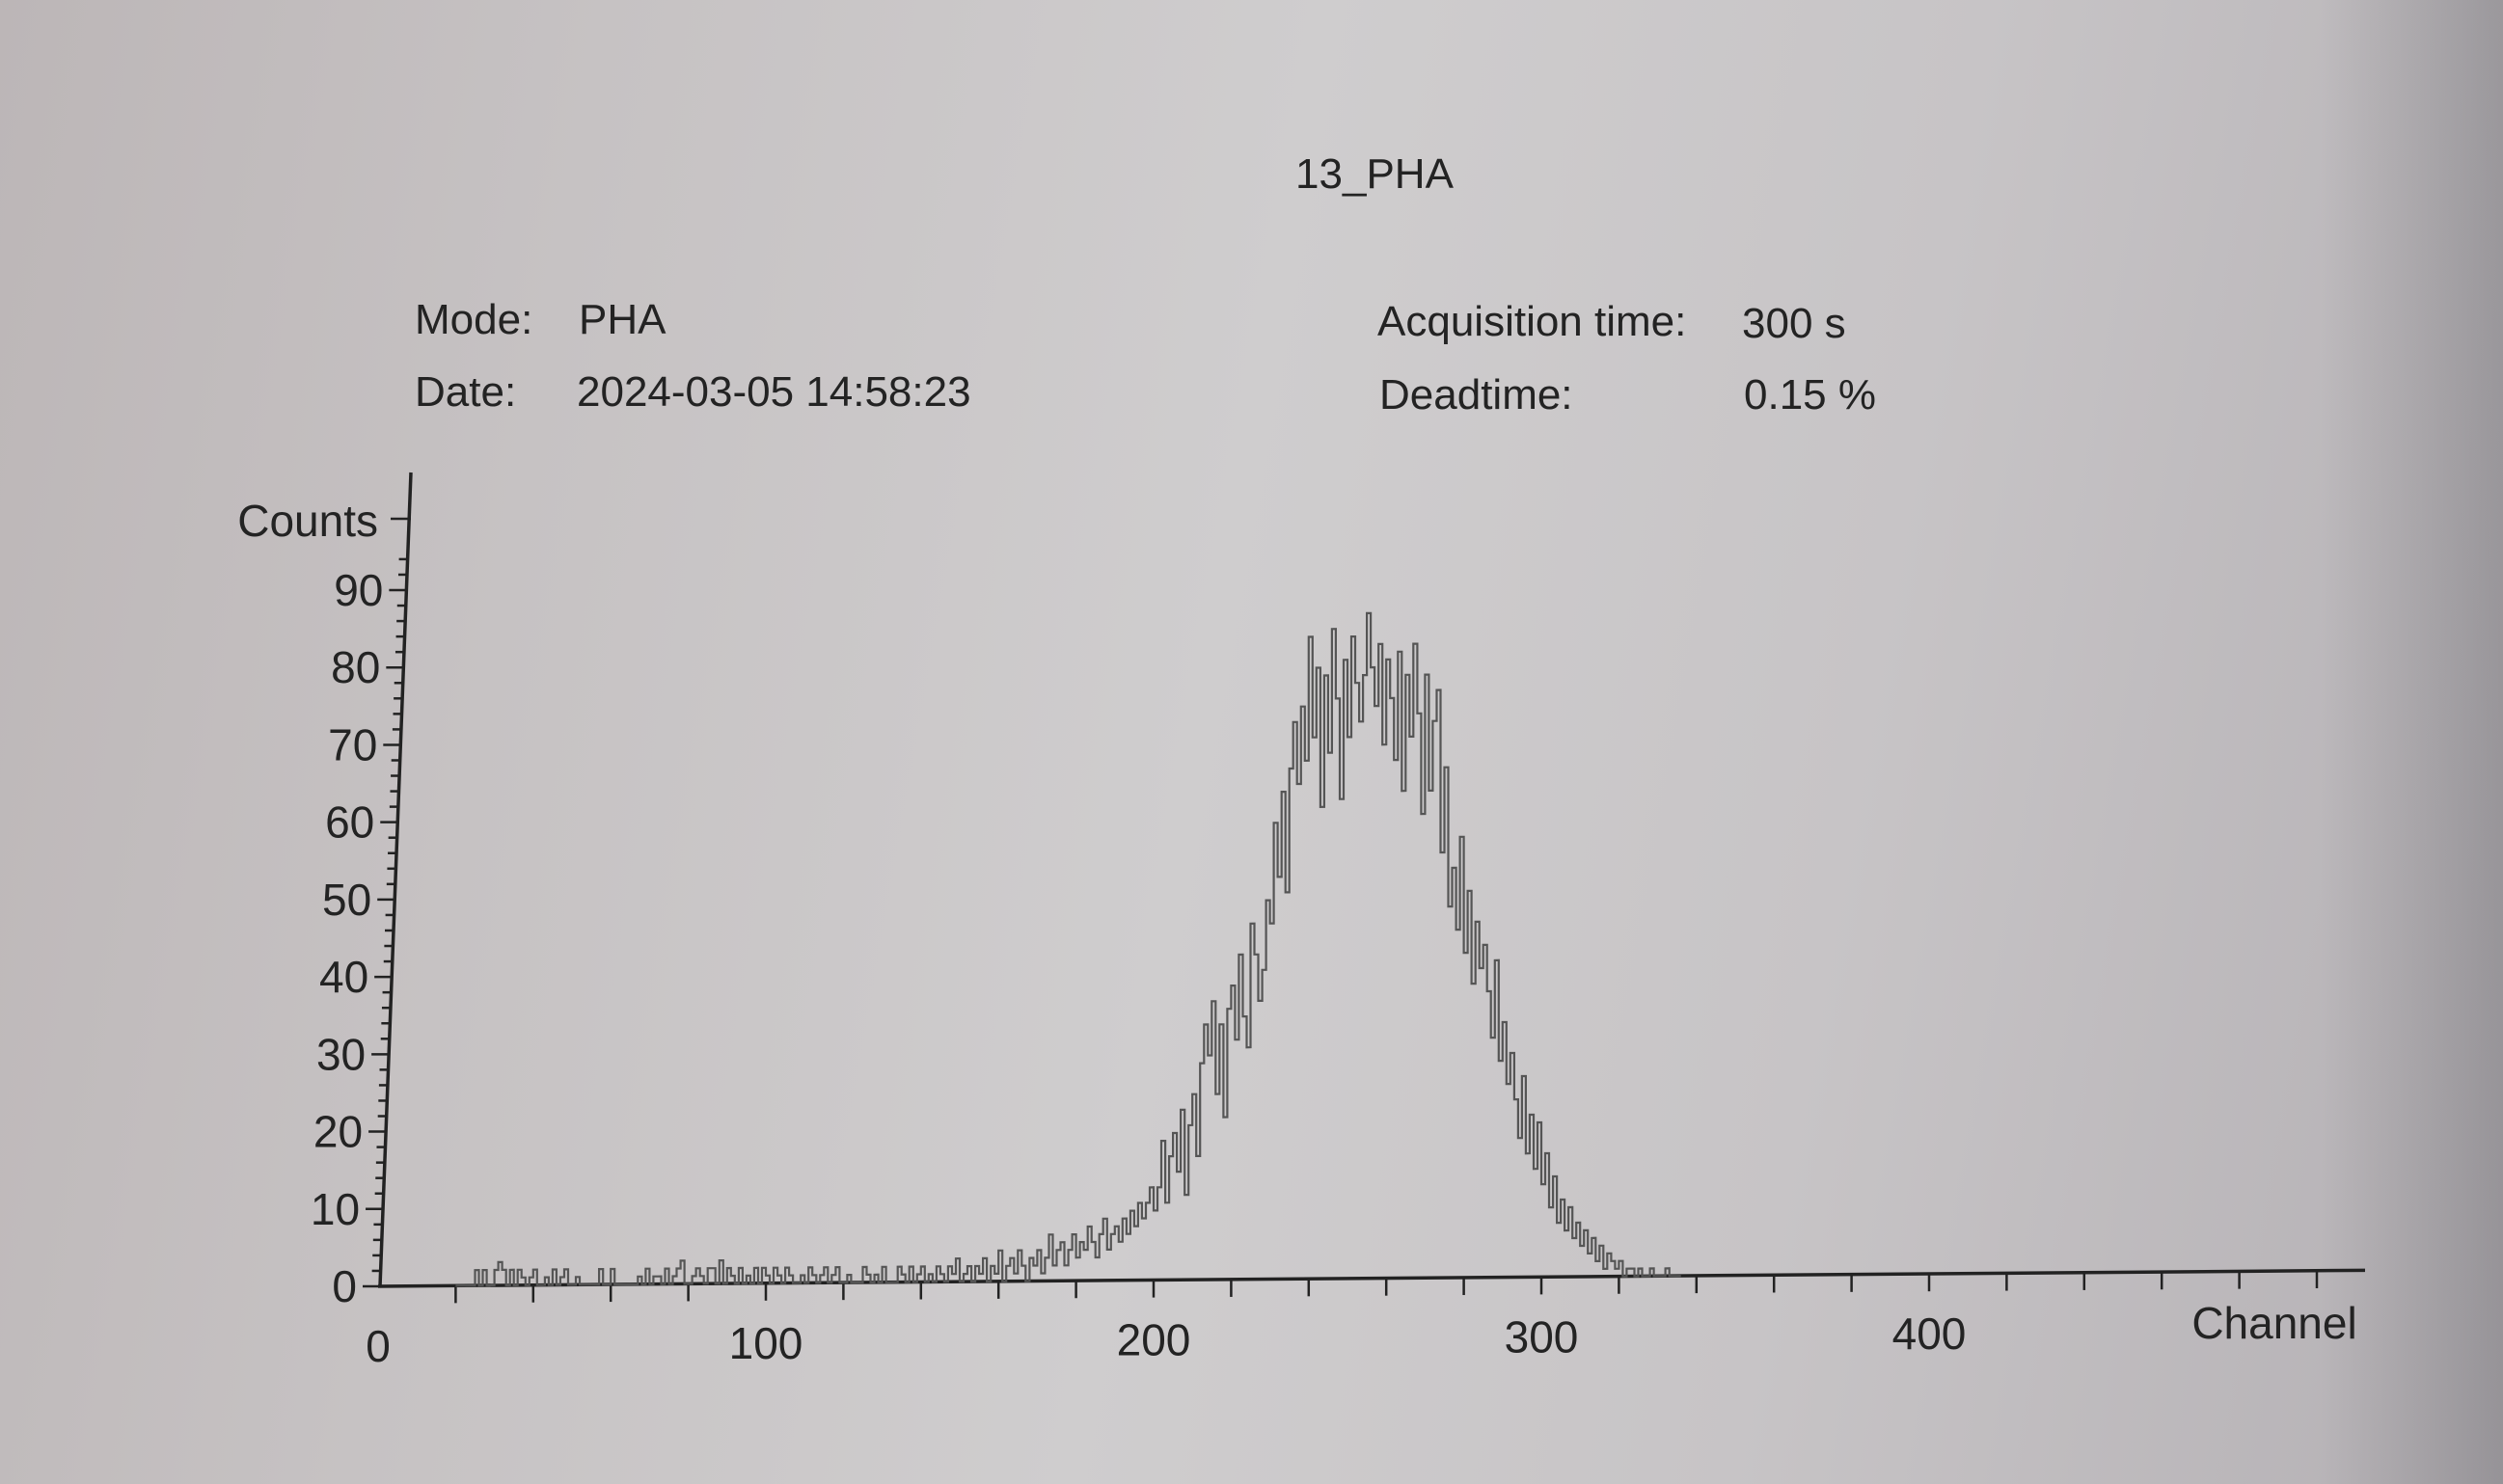 This screenshot has width=2503, height=1484. I want to click on paper-shadow, so click(2412, 742).